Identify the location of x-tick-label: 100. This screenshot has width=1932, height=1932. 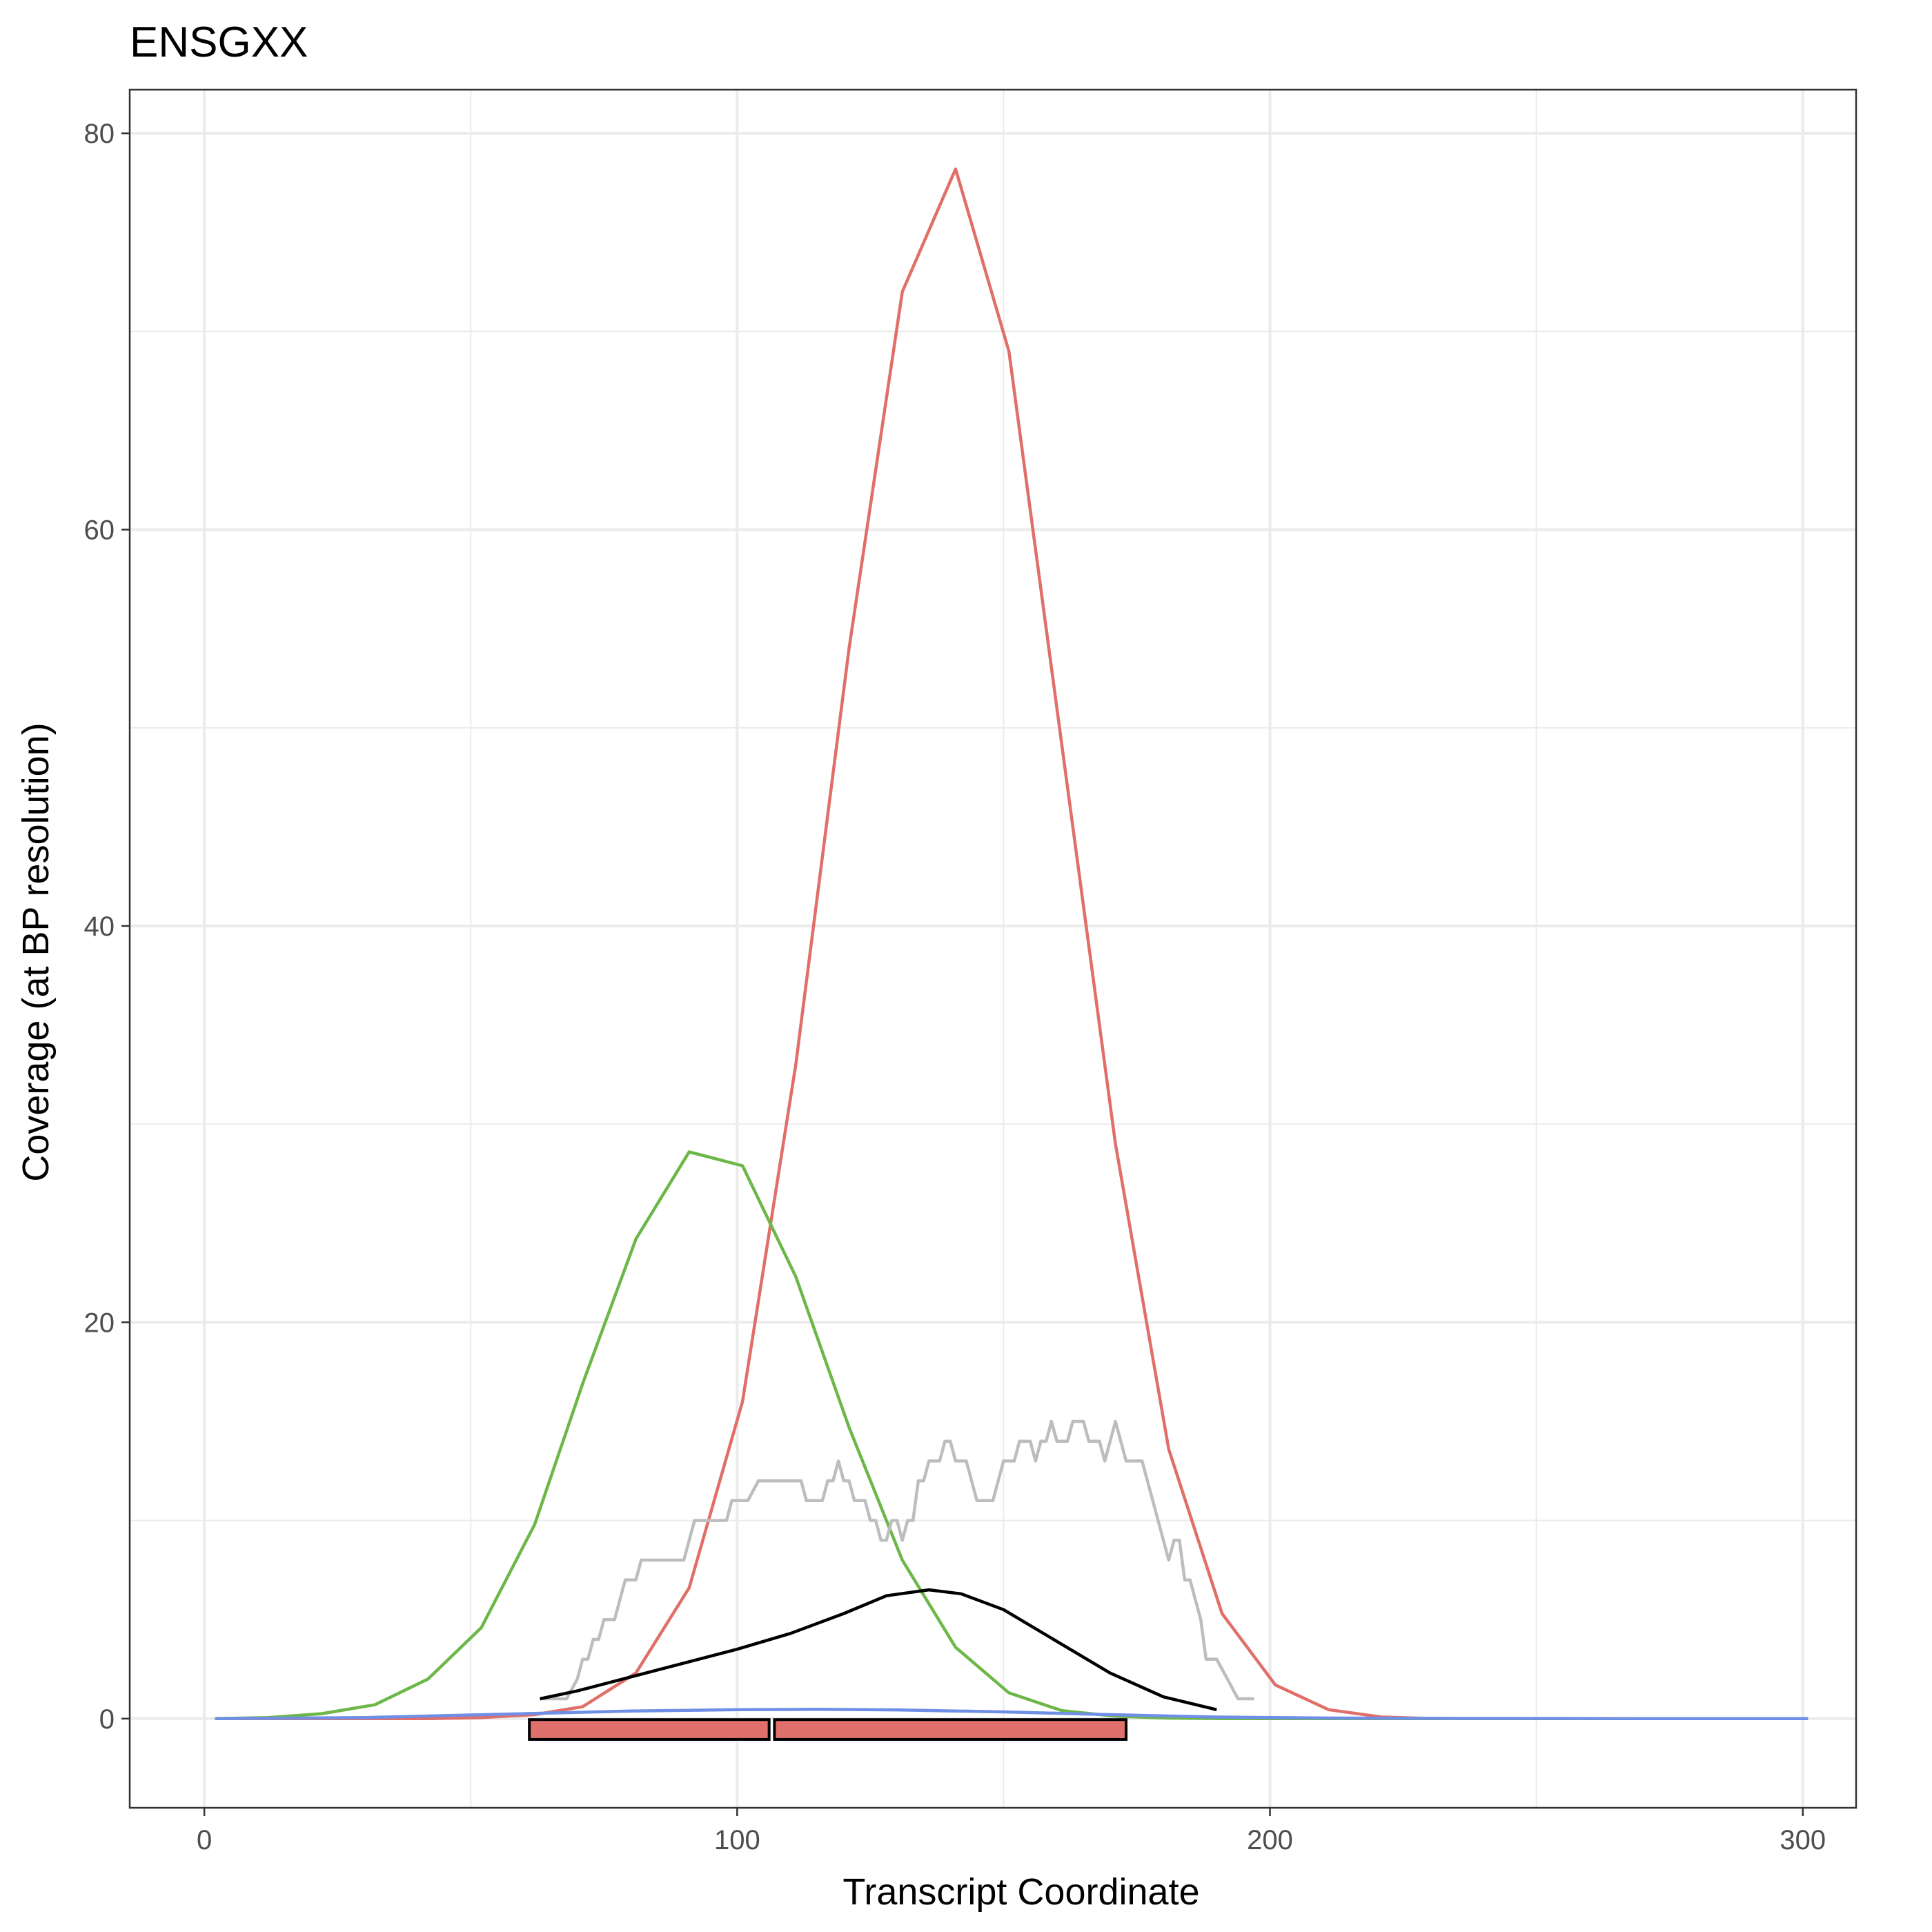
(737, 1840).